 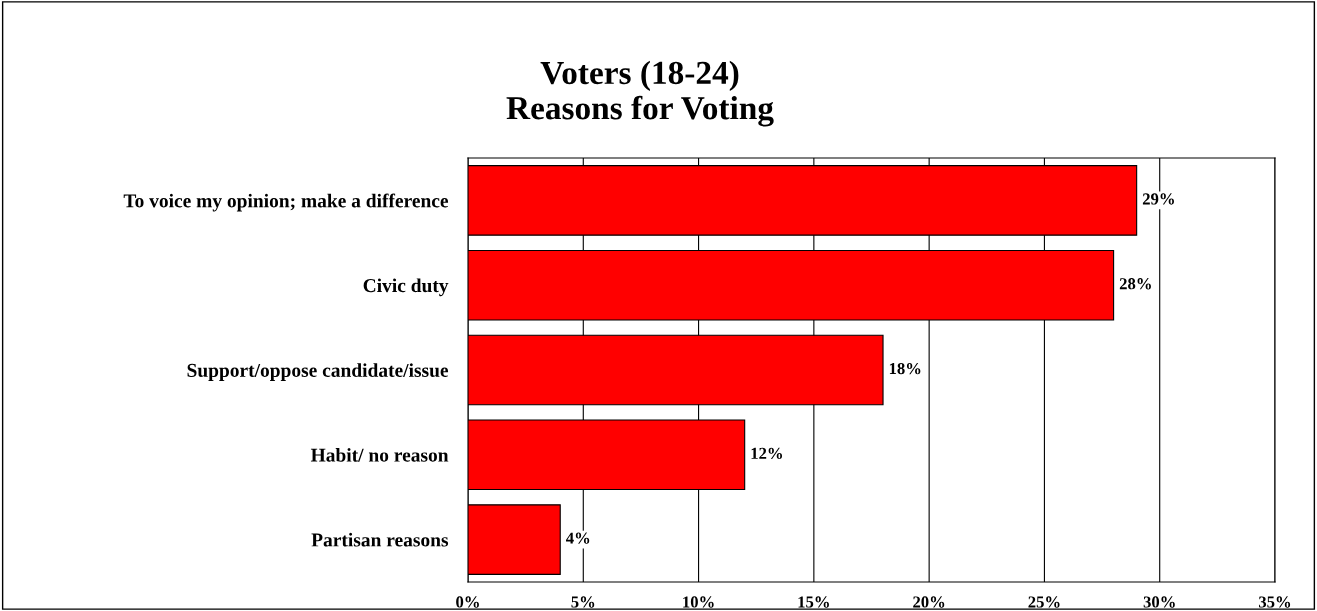 I want to click on x-tick-label: 20%, so click(x=929, y=602).